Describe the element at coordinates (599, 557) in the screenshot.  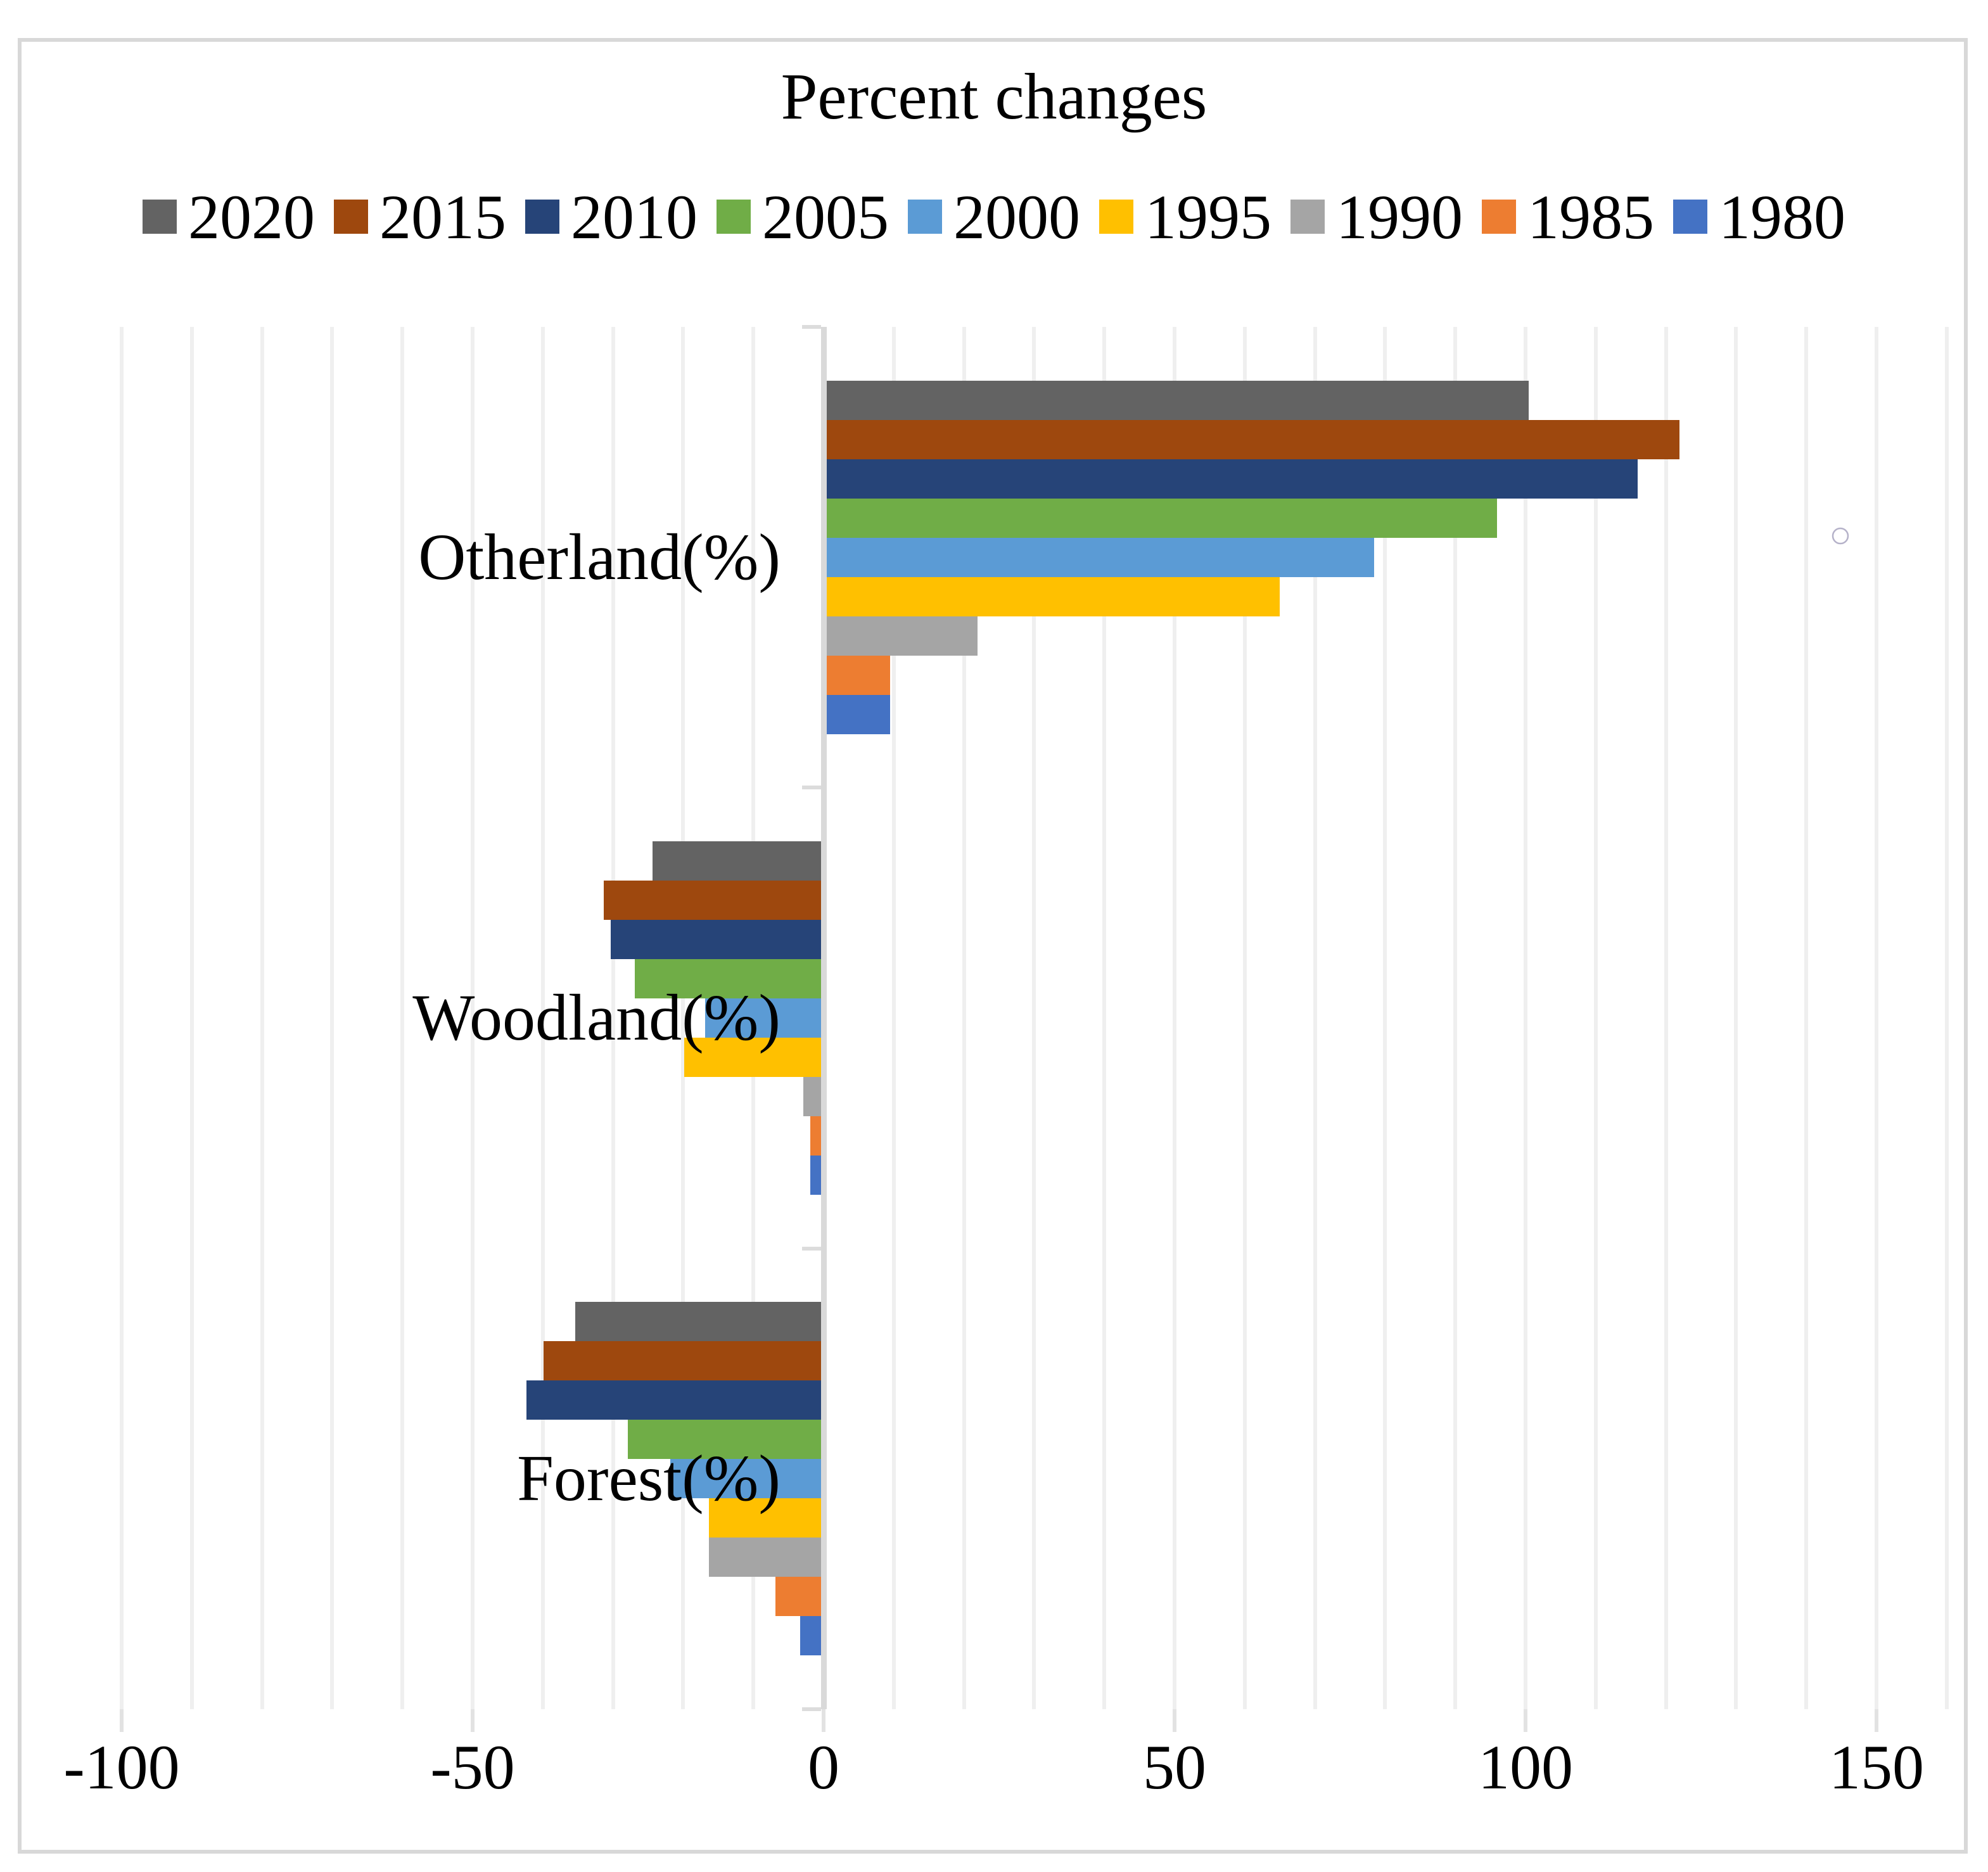
I see `category-label: Otherland(%)` at that location.